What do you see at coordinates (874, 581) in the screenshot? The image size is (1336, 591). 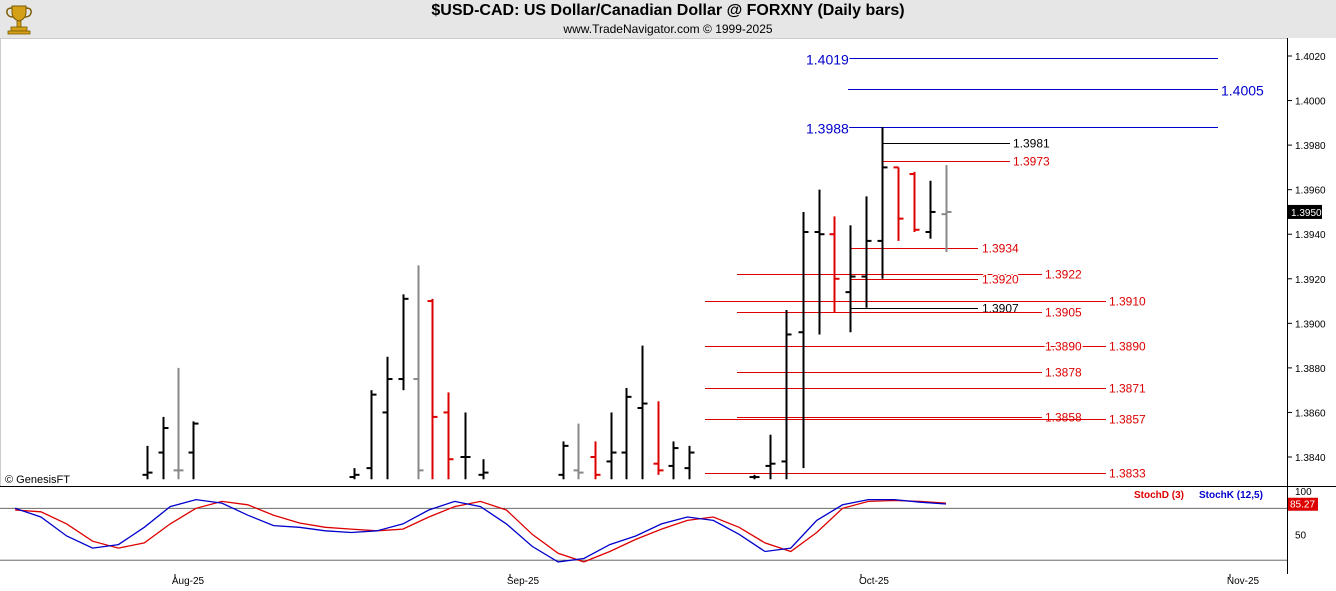 I see `date-axis-label: Oct-25` at bounding box center [874, 581].